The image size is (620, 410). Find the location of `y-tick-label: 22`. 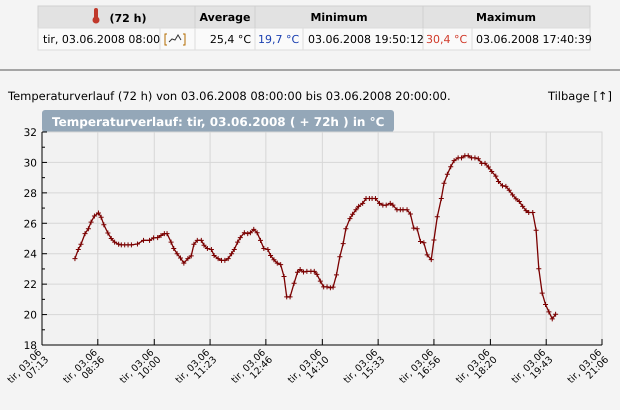

y-tick-label: 22 is located at coordinates (30, 285).